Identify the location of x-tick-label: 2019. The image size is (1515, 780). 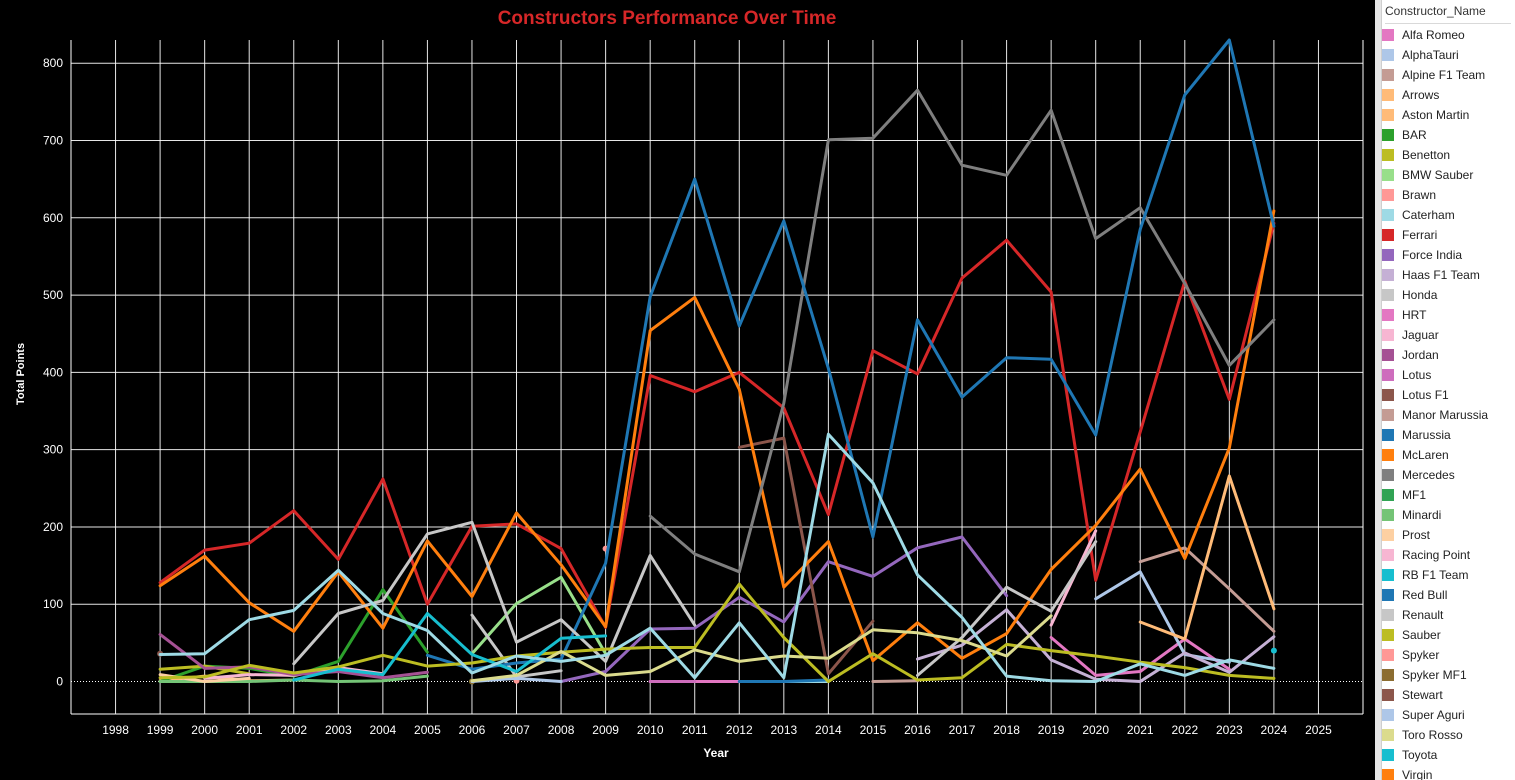
(1051, 730).